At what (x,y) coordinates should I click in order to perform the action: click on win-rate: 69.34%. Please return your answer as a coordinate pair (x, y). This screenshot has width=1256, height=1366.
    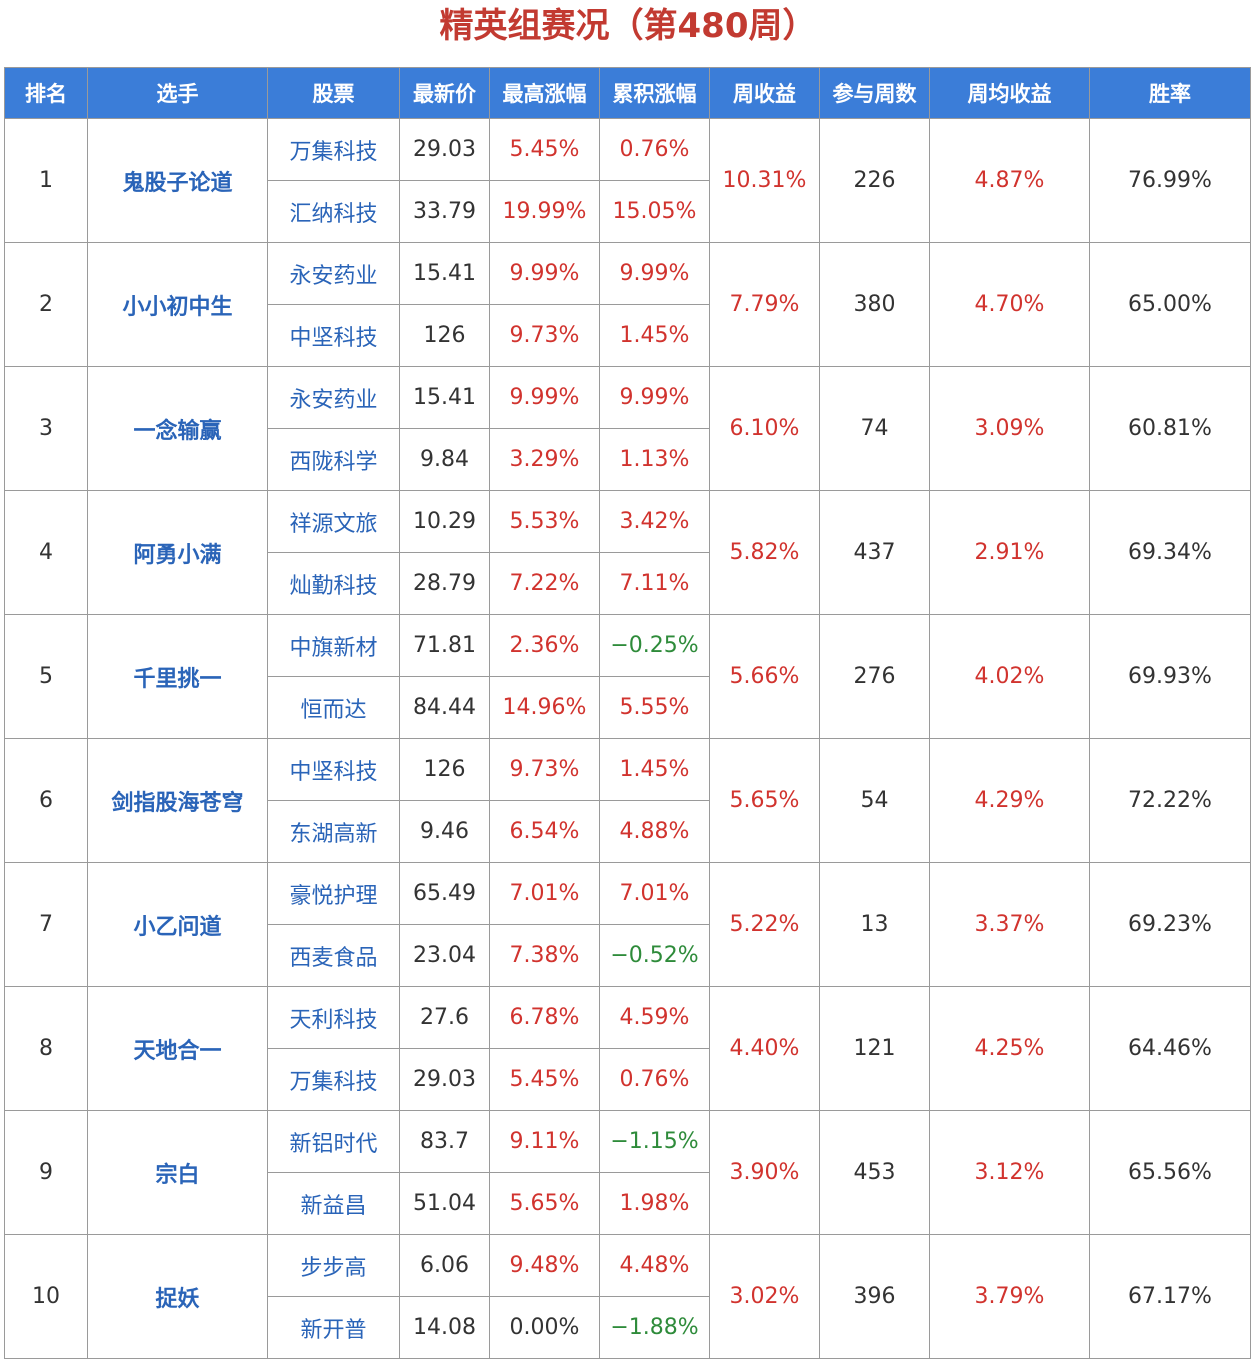
    Looking at the image, I should click on (1170, 552).